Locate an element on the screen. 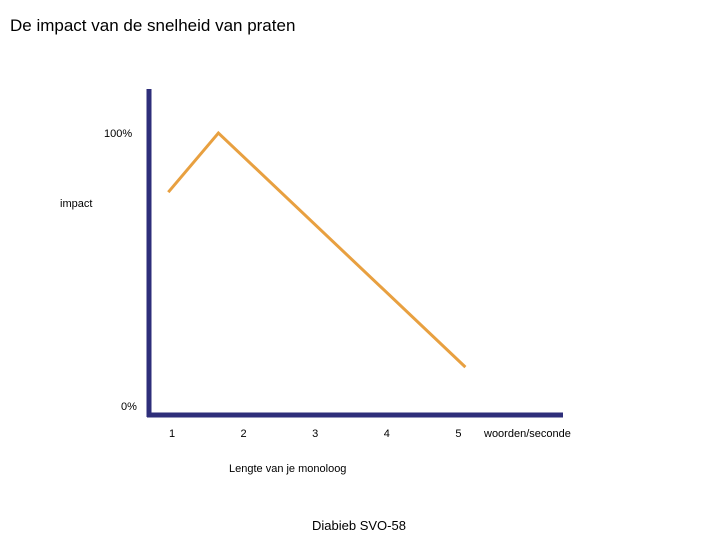 This screenshot has height=540, width=720. x-unit-label: woorden/seconde is located at coordinates (527, 434).